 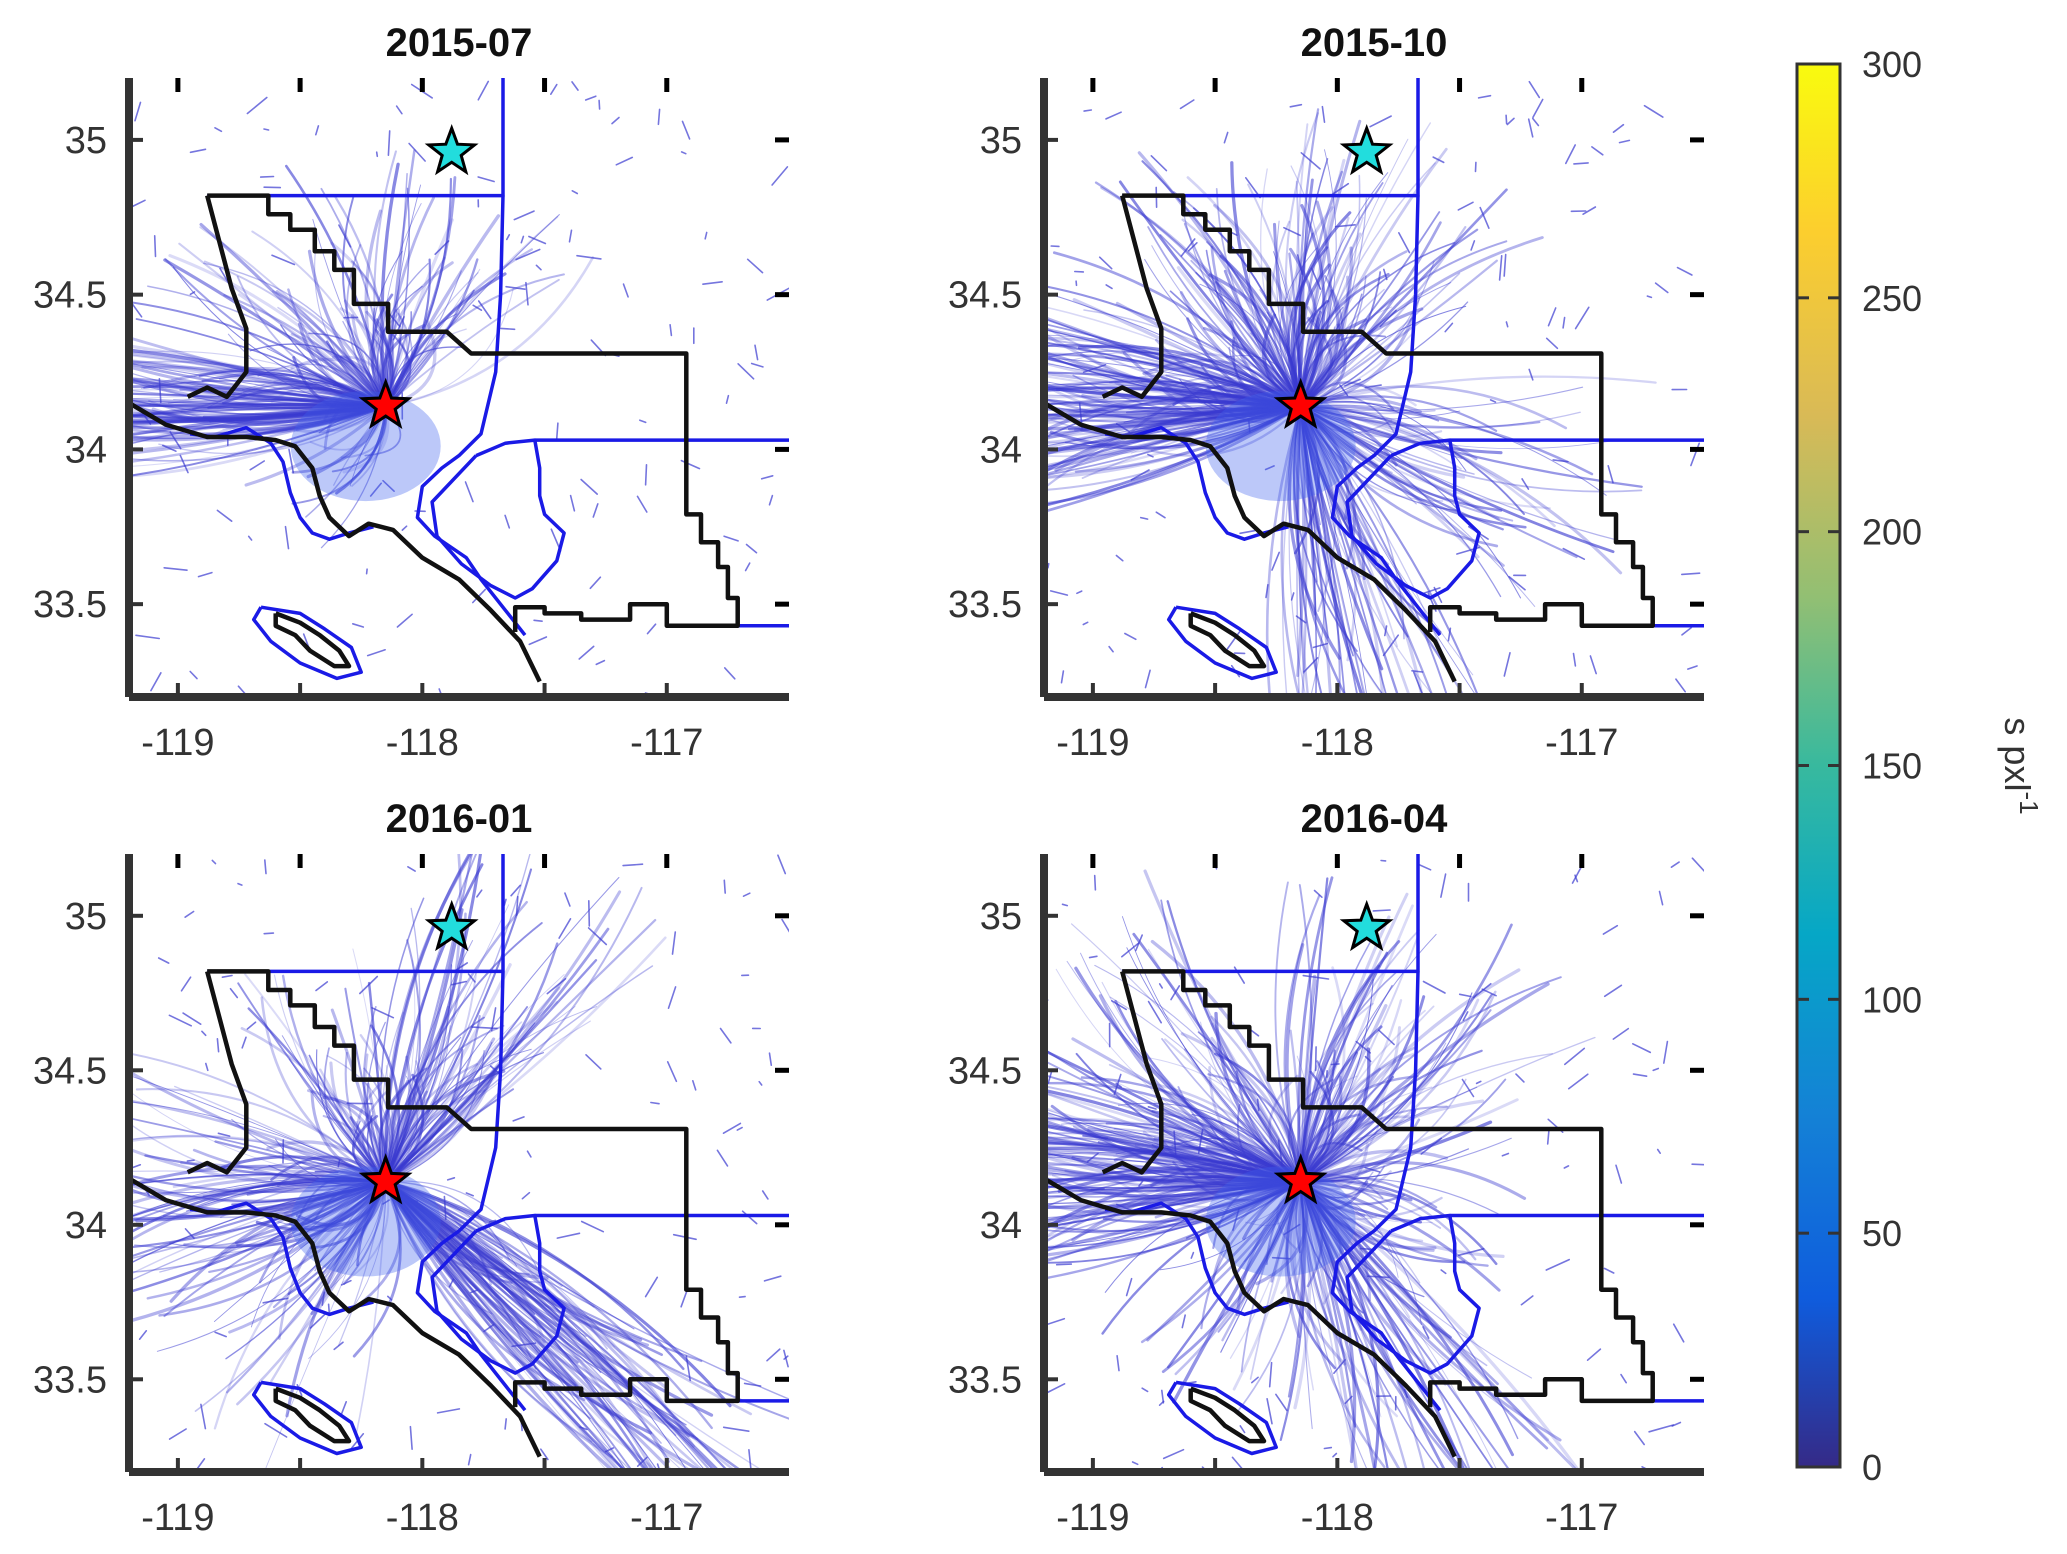 I want to click on coastline, so click(x=1250, y=542).